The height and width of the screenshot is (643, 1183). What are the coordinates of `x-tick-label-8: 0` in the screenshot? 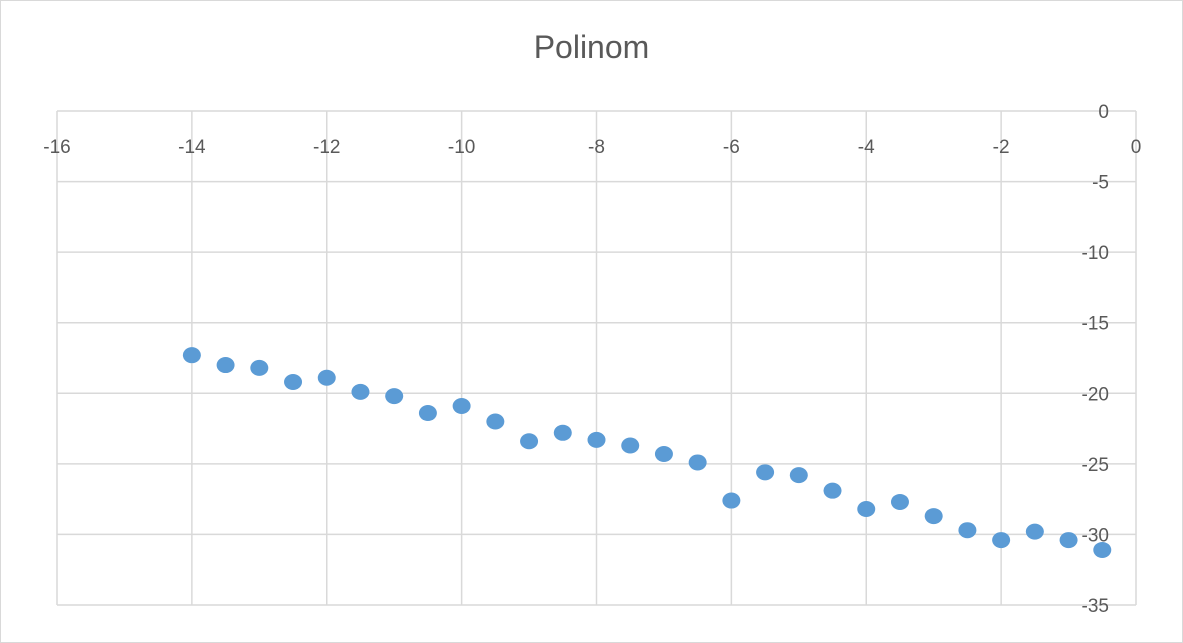 It's located at (1136, 147).